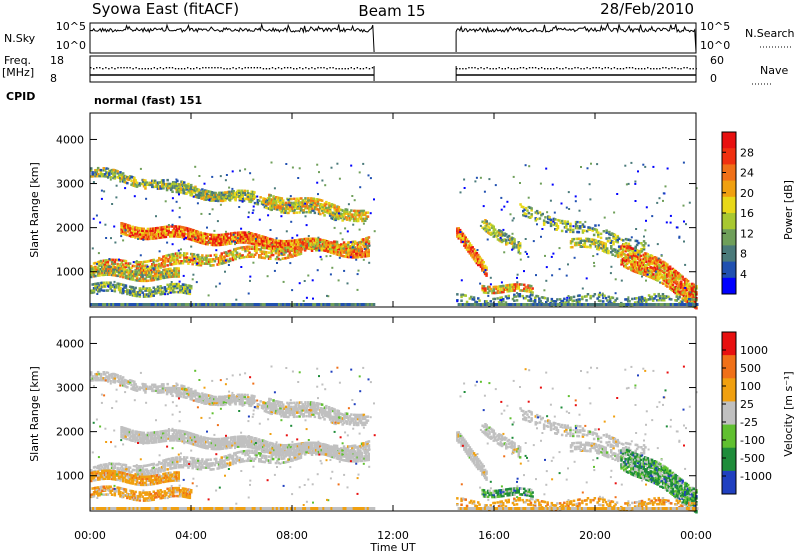  Describe the element at coordinates (232, 37) in the screenshot. I see `nsky-series-line` at that location.